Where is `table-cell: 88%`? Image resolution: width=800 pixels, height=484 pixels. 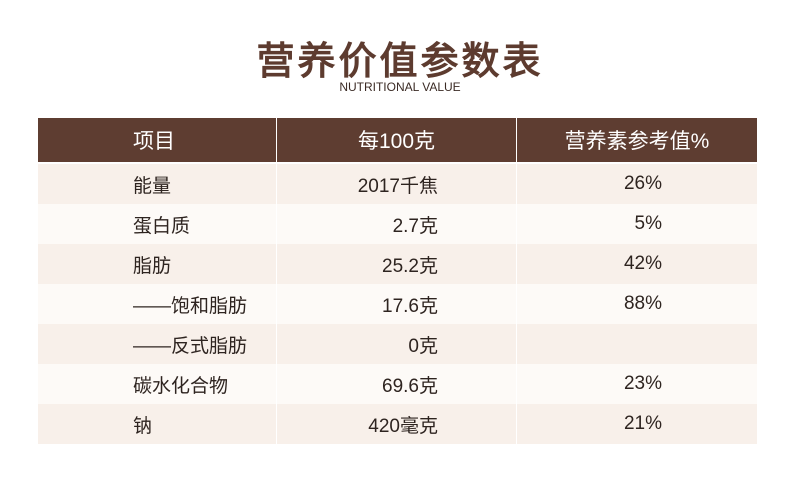
table-cell: 88% is located at coordinates (642, 303).